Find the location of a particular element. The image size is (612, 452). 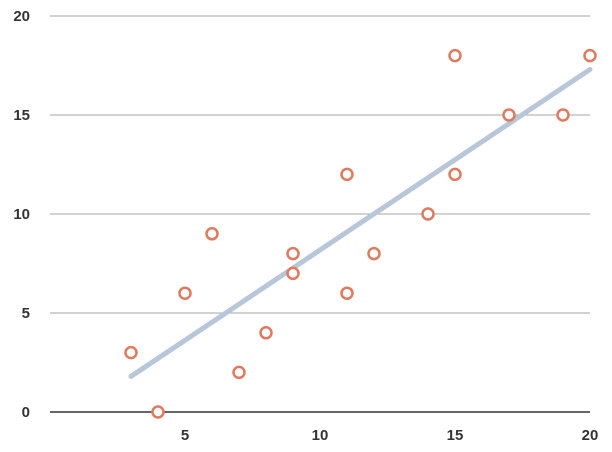

x-tick-label-15: 15 is located at coordinates (455, 435).